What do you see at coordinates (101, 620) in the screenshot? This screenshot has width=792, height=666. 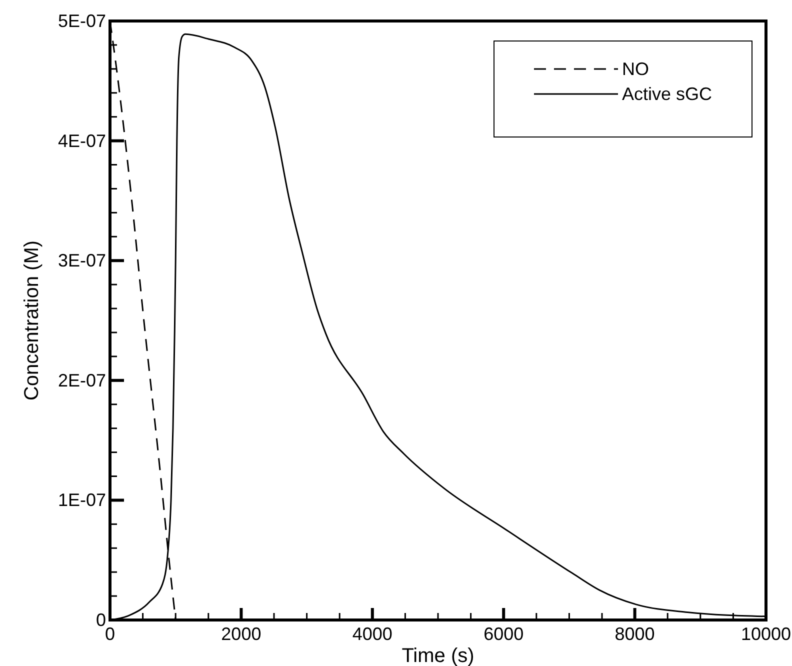 I see `y-tick-label: 0` at bounding box center [101, 620].